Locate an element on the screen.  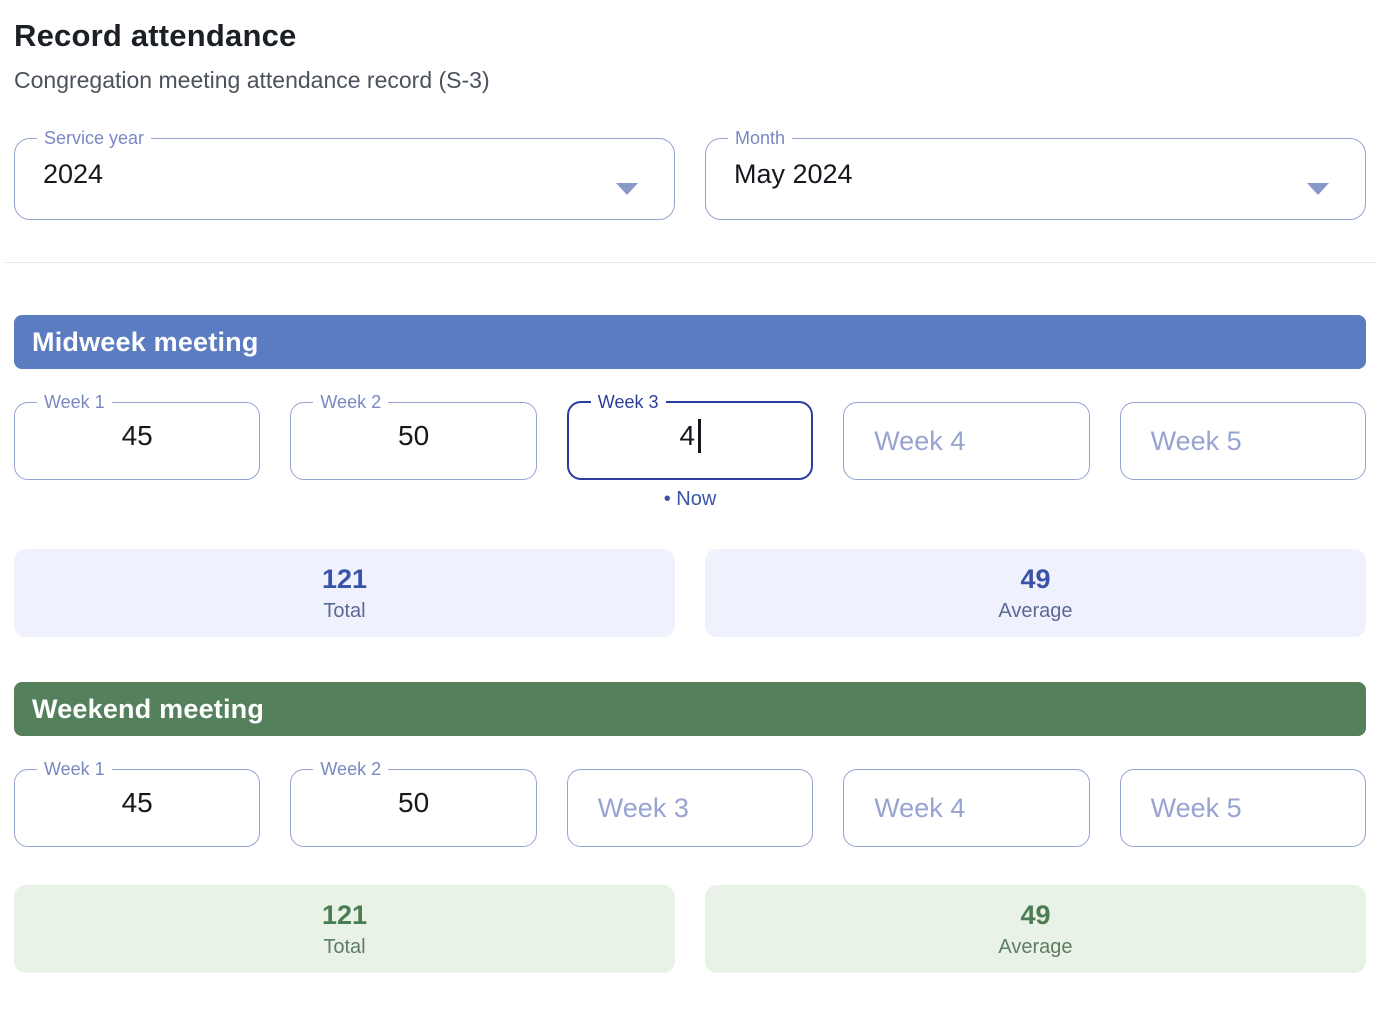
weekend-week4-input is located at coordinates (966, 808).